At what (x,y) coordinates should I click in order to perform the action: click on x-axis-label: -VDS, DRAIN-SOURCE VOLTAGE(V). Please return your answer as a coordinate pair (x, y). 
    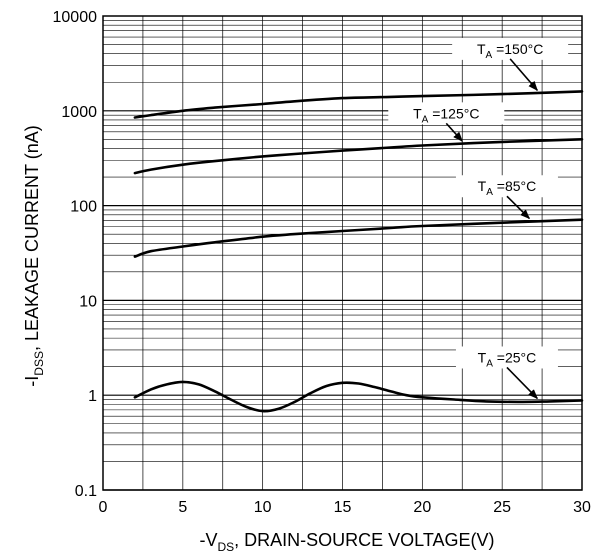
    Looking at the image, I should click on (346, 541).